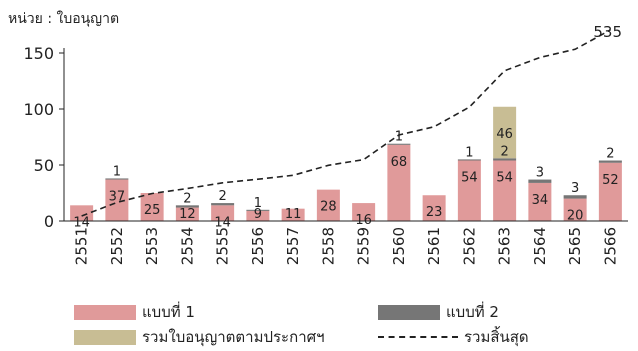  I want to click on data-label-type1: 52, so click(610, 180).